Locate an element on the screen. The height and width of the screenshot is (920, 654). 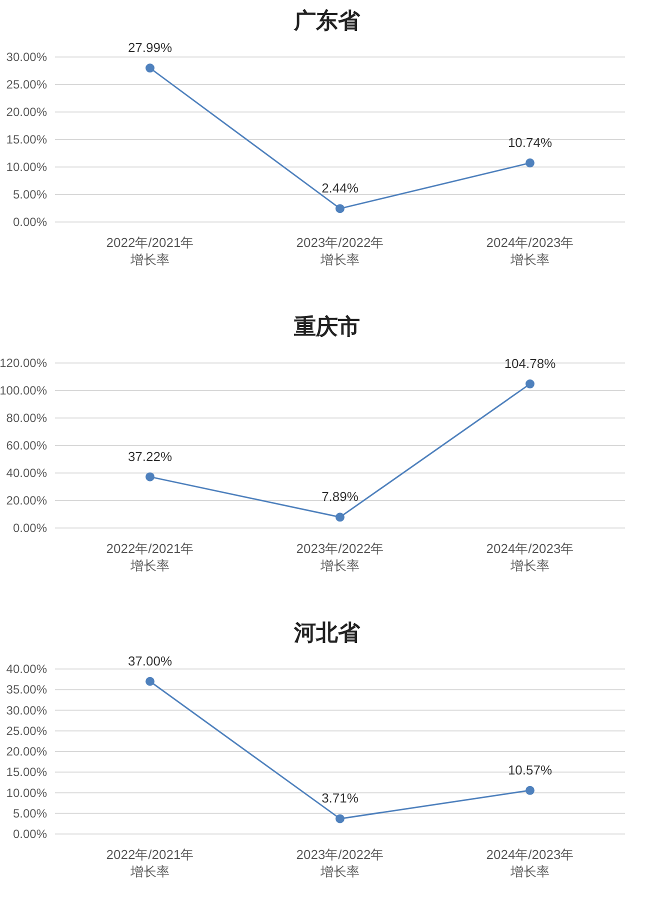
y-tick-label: 120.00% is located at coordinates (24, 363).